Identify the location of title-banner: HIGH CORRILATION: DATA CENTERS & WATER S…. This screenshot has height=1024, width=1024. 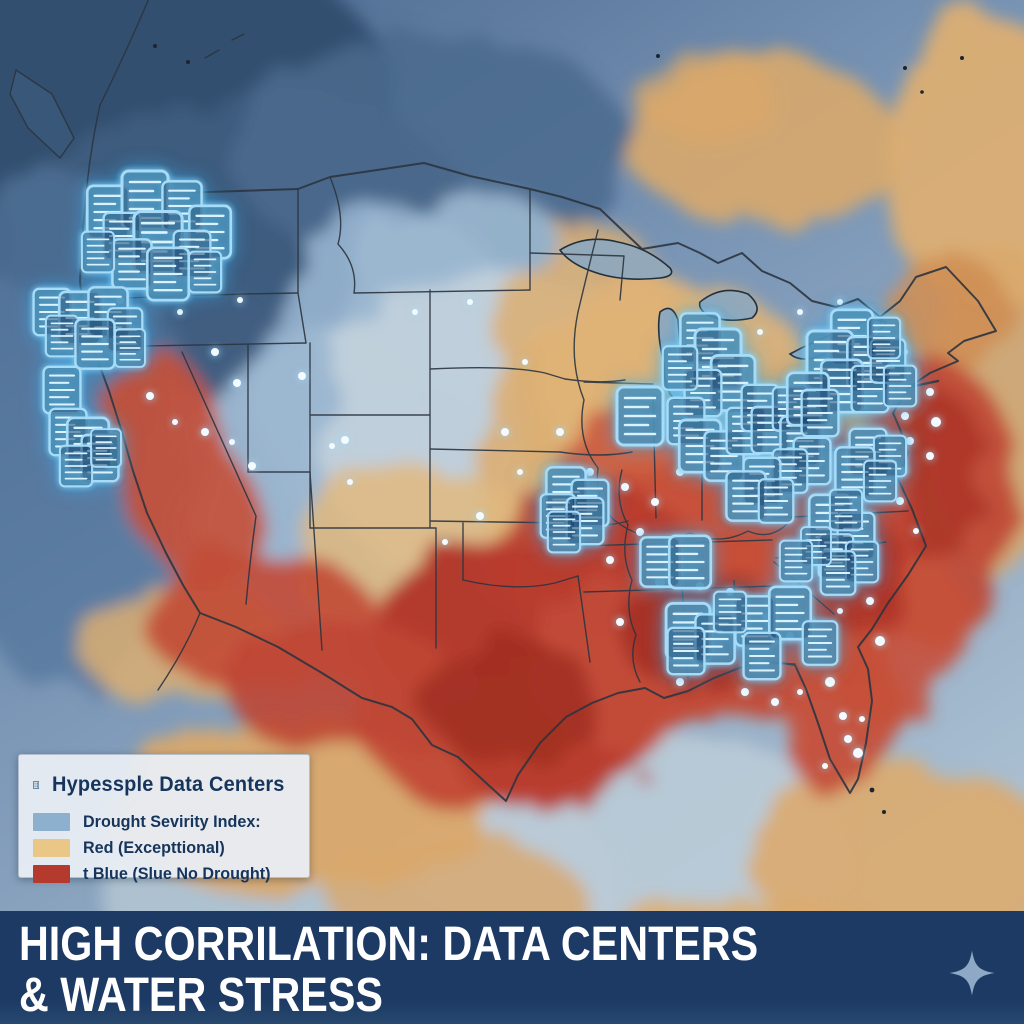
(512, 967).